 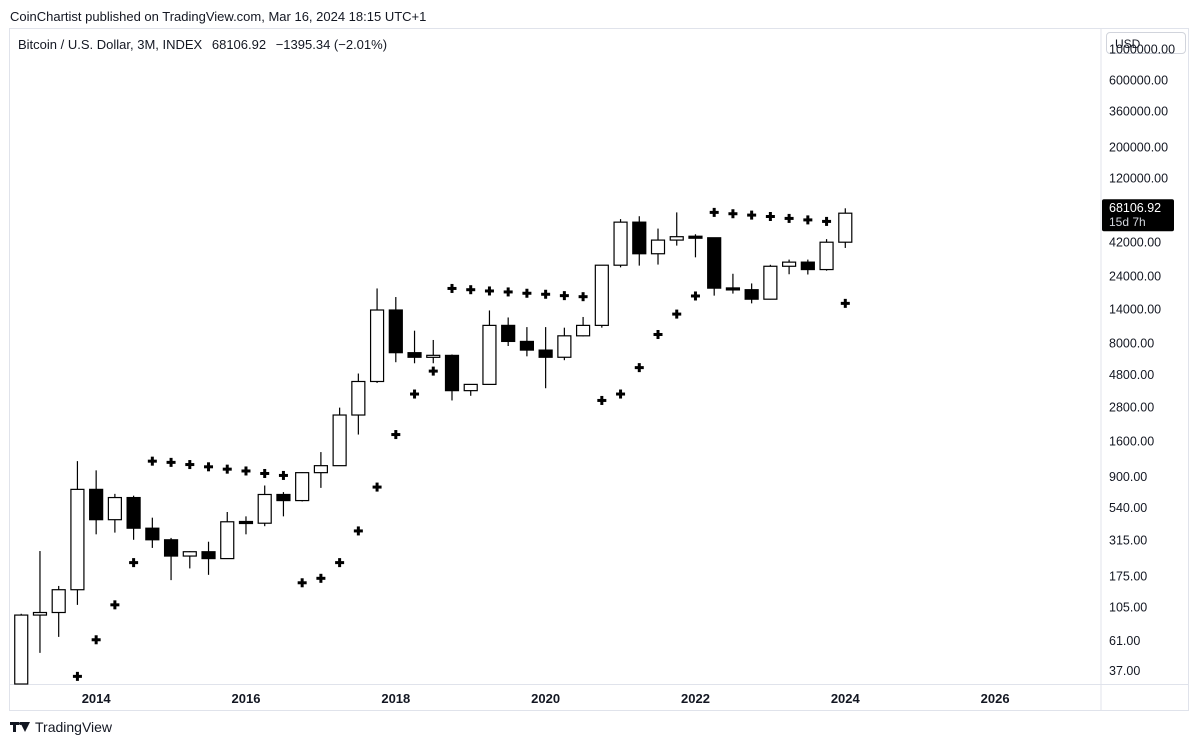 What do you see at coordinates (1138, 81) in the screenshot?
I see `price-tick-label: 600000.00` at bounding box center [1138, 81].